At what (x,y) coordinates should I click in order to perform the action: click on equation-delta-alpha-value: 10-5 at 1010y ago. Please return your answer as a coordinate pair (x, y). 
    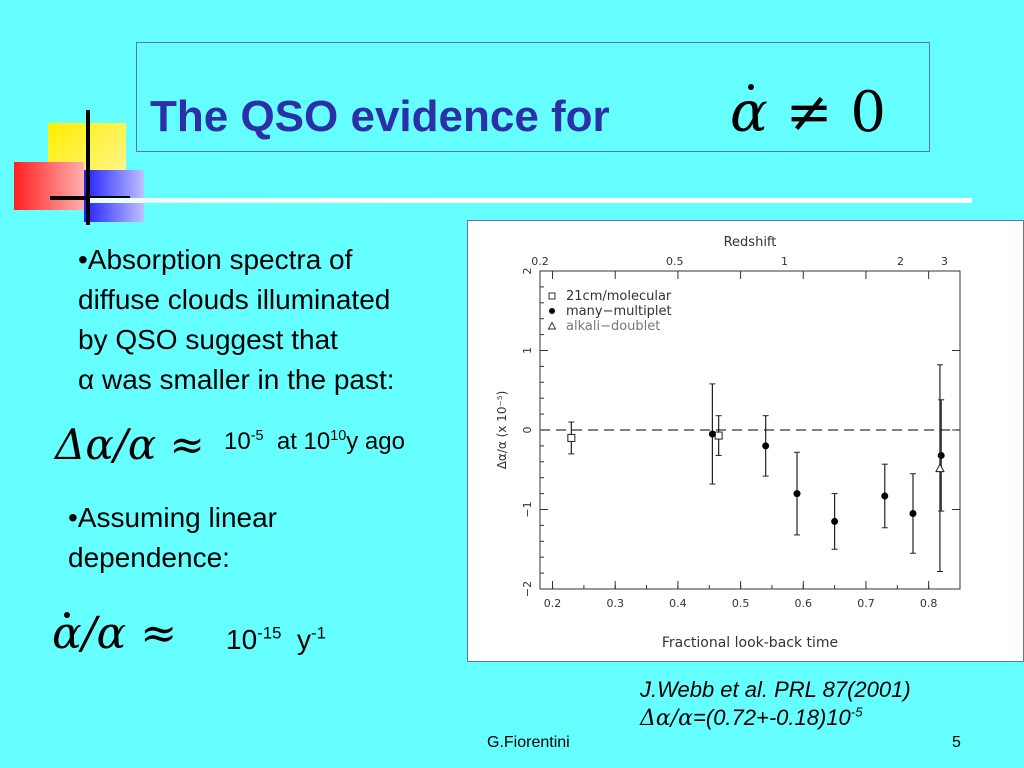
    Looking at the image, I should click on (314, 442).